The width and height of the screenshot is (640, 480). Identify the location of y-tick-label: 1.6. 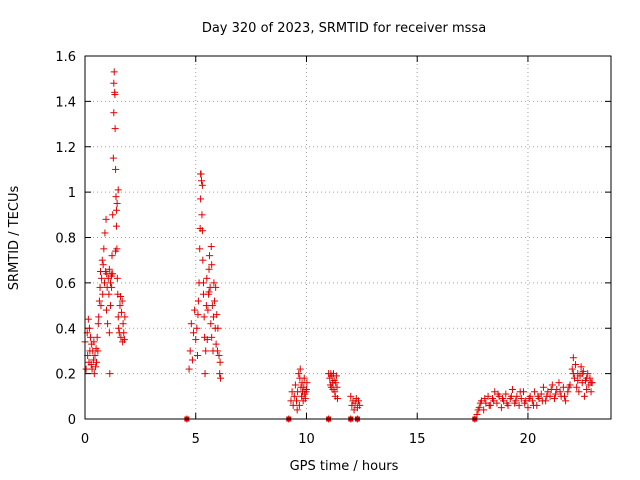
(65, 57).